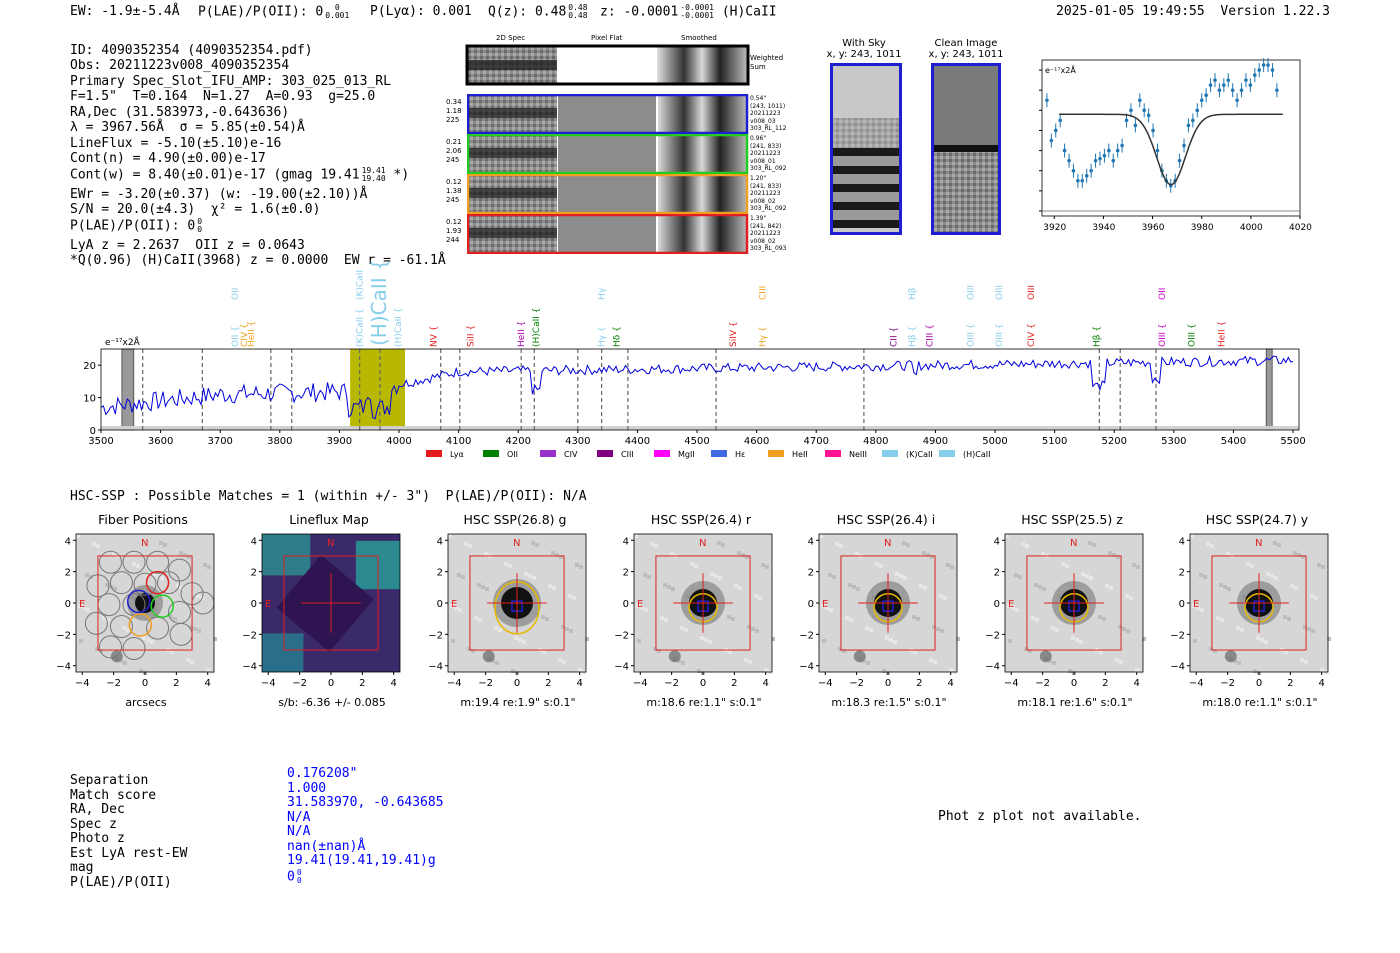  Describe the element at coordinates (1269, 389) in the screenshot. I see `spec-blocked-region` at that location.